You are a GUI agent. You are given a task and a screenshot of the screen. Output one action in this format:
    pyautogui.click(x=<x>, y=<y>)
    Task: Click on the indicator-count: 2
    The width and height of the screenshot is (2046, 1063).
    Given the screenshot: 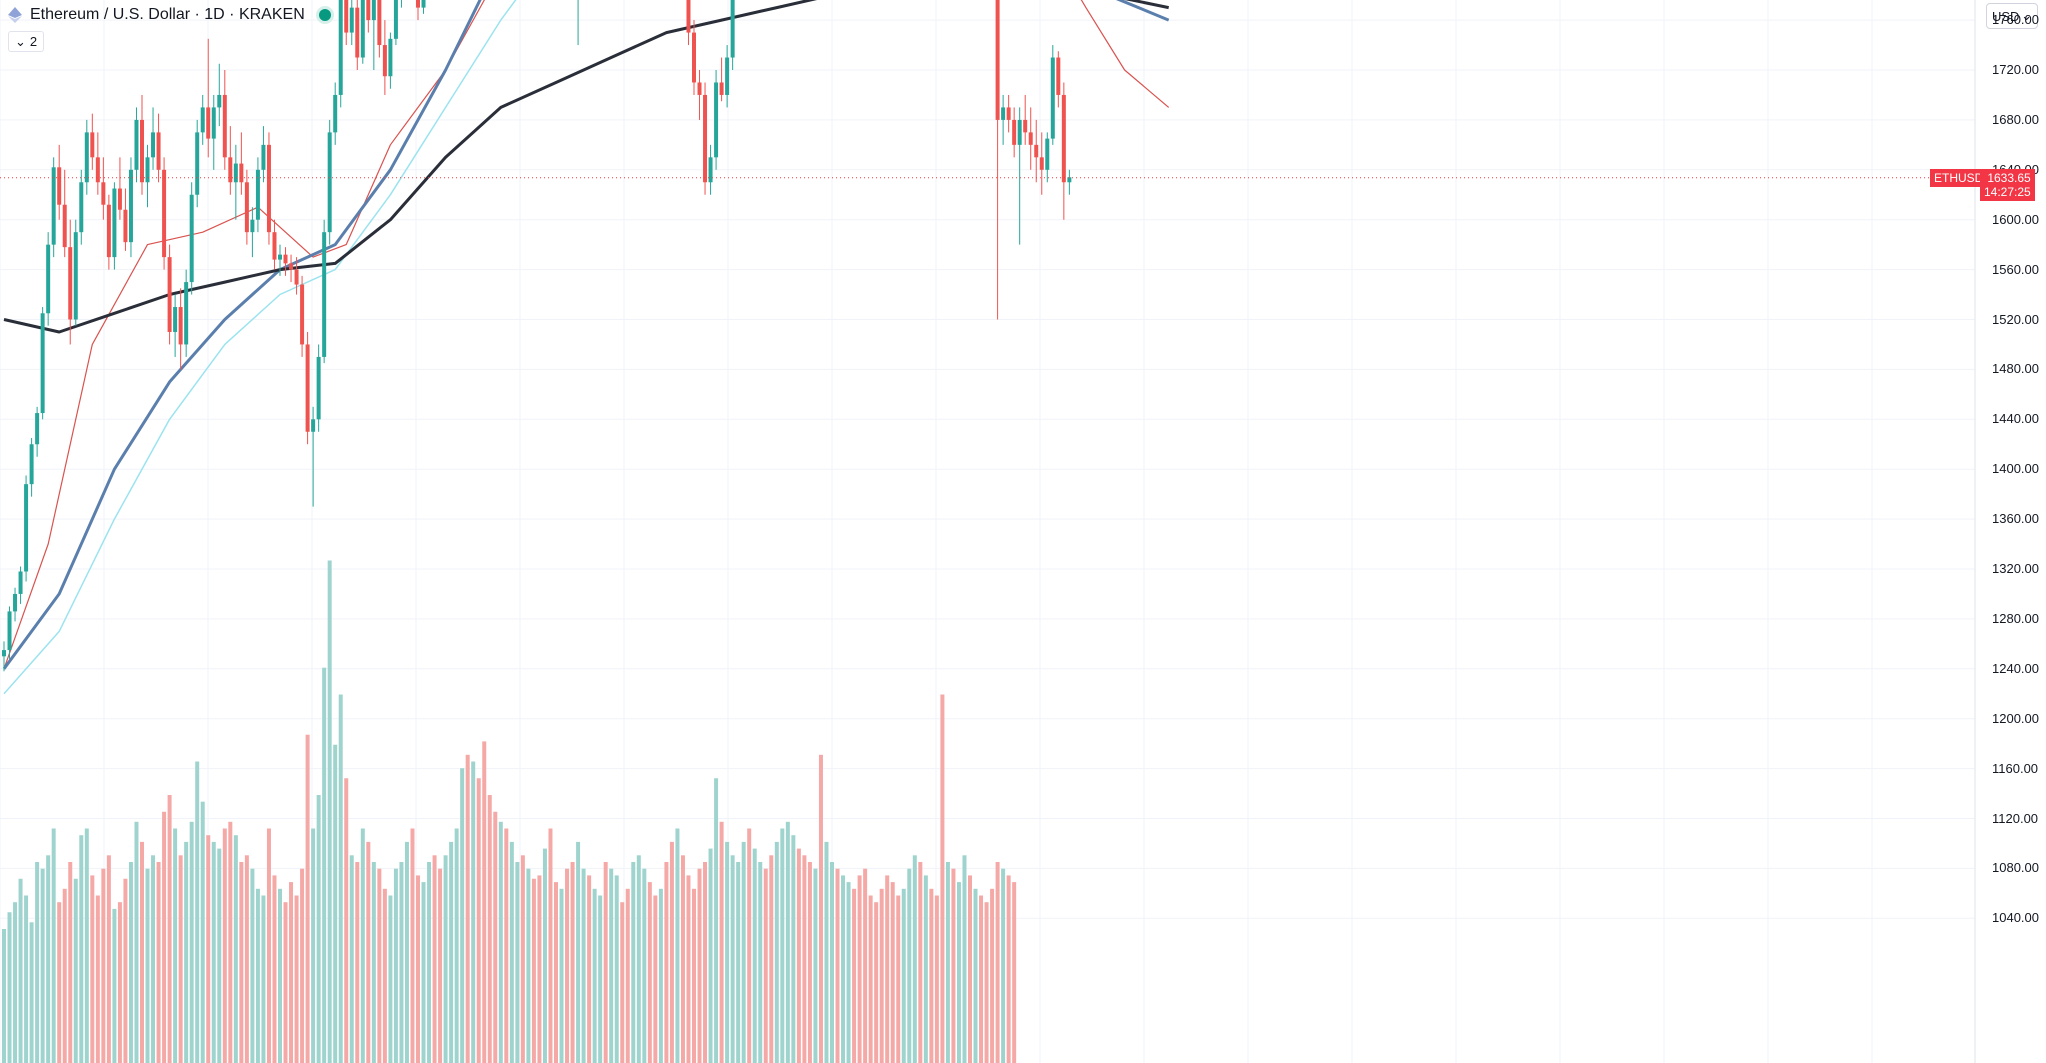 What is the action you would take?
    pyautogui.click(x=33, y=41)
    